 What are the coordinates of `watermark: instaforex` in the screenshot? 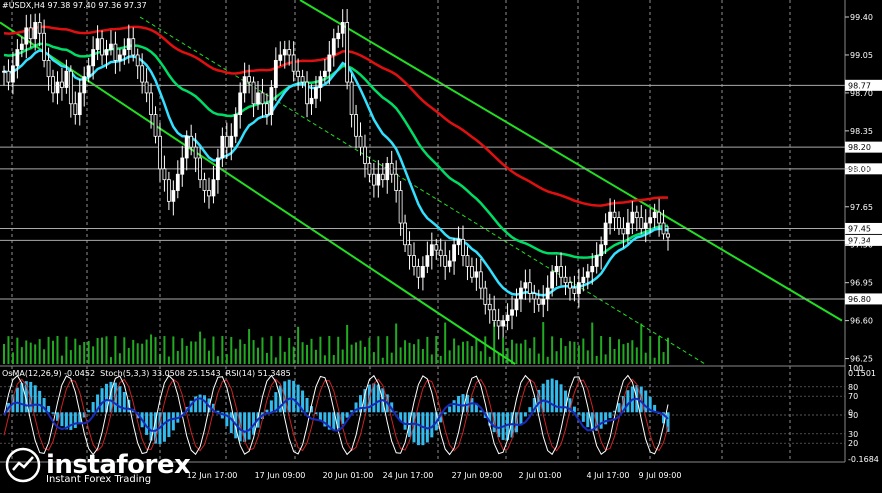 It's located at (97, 465).